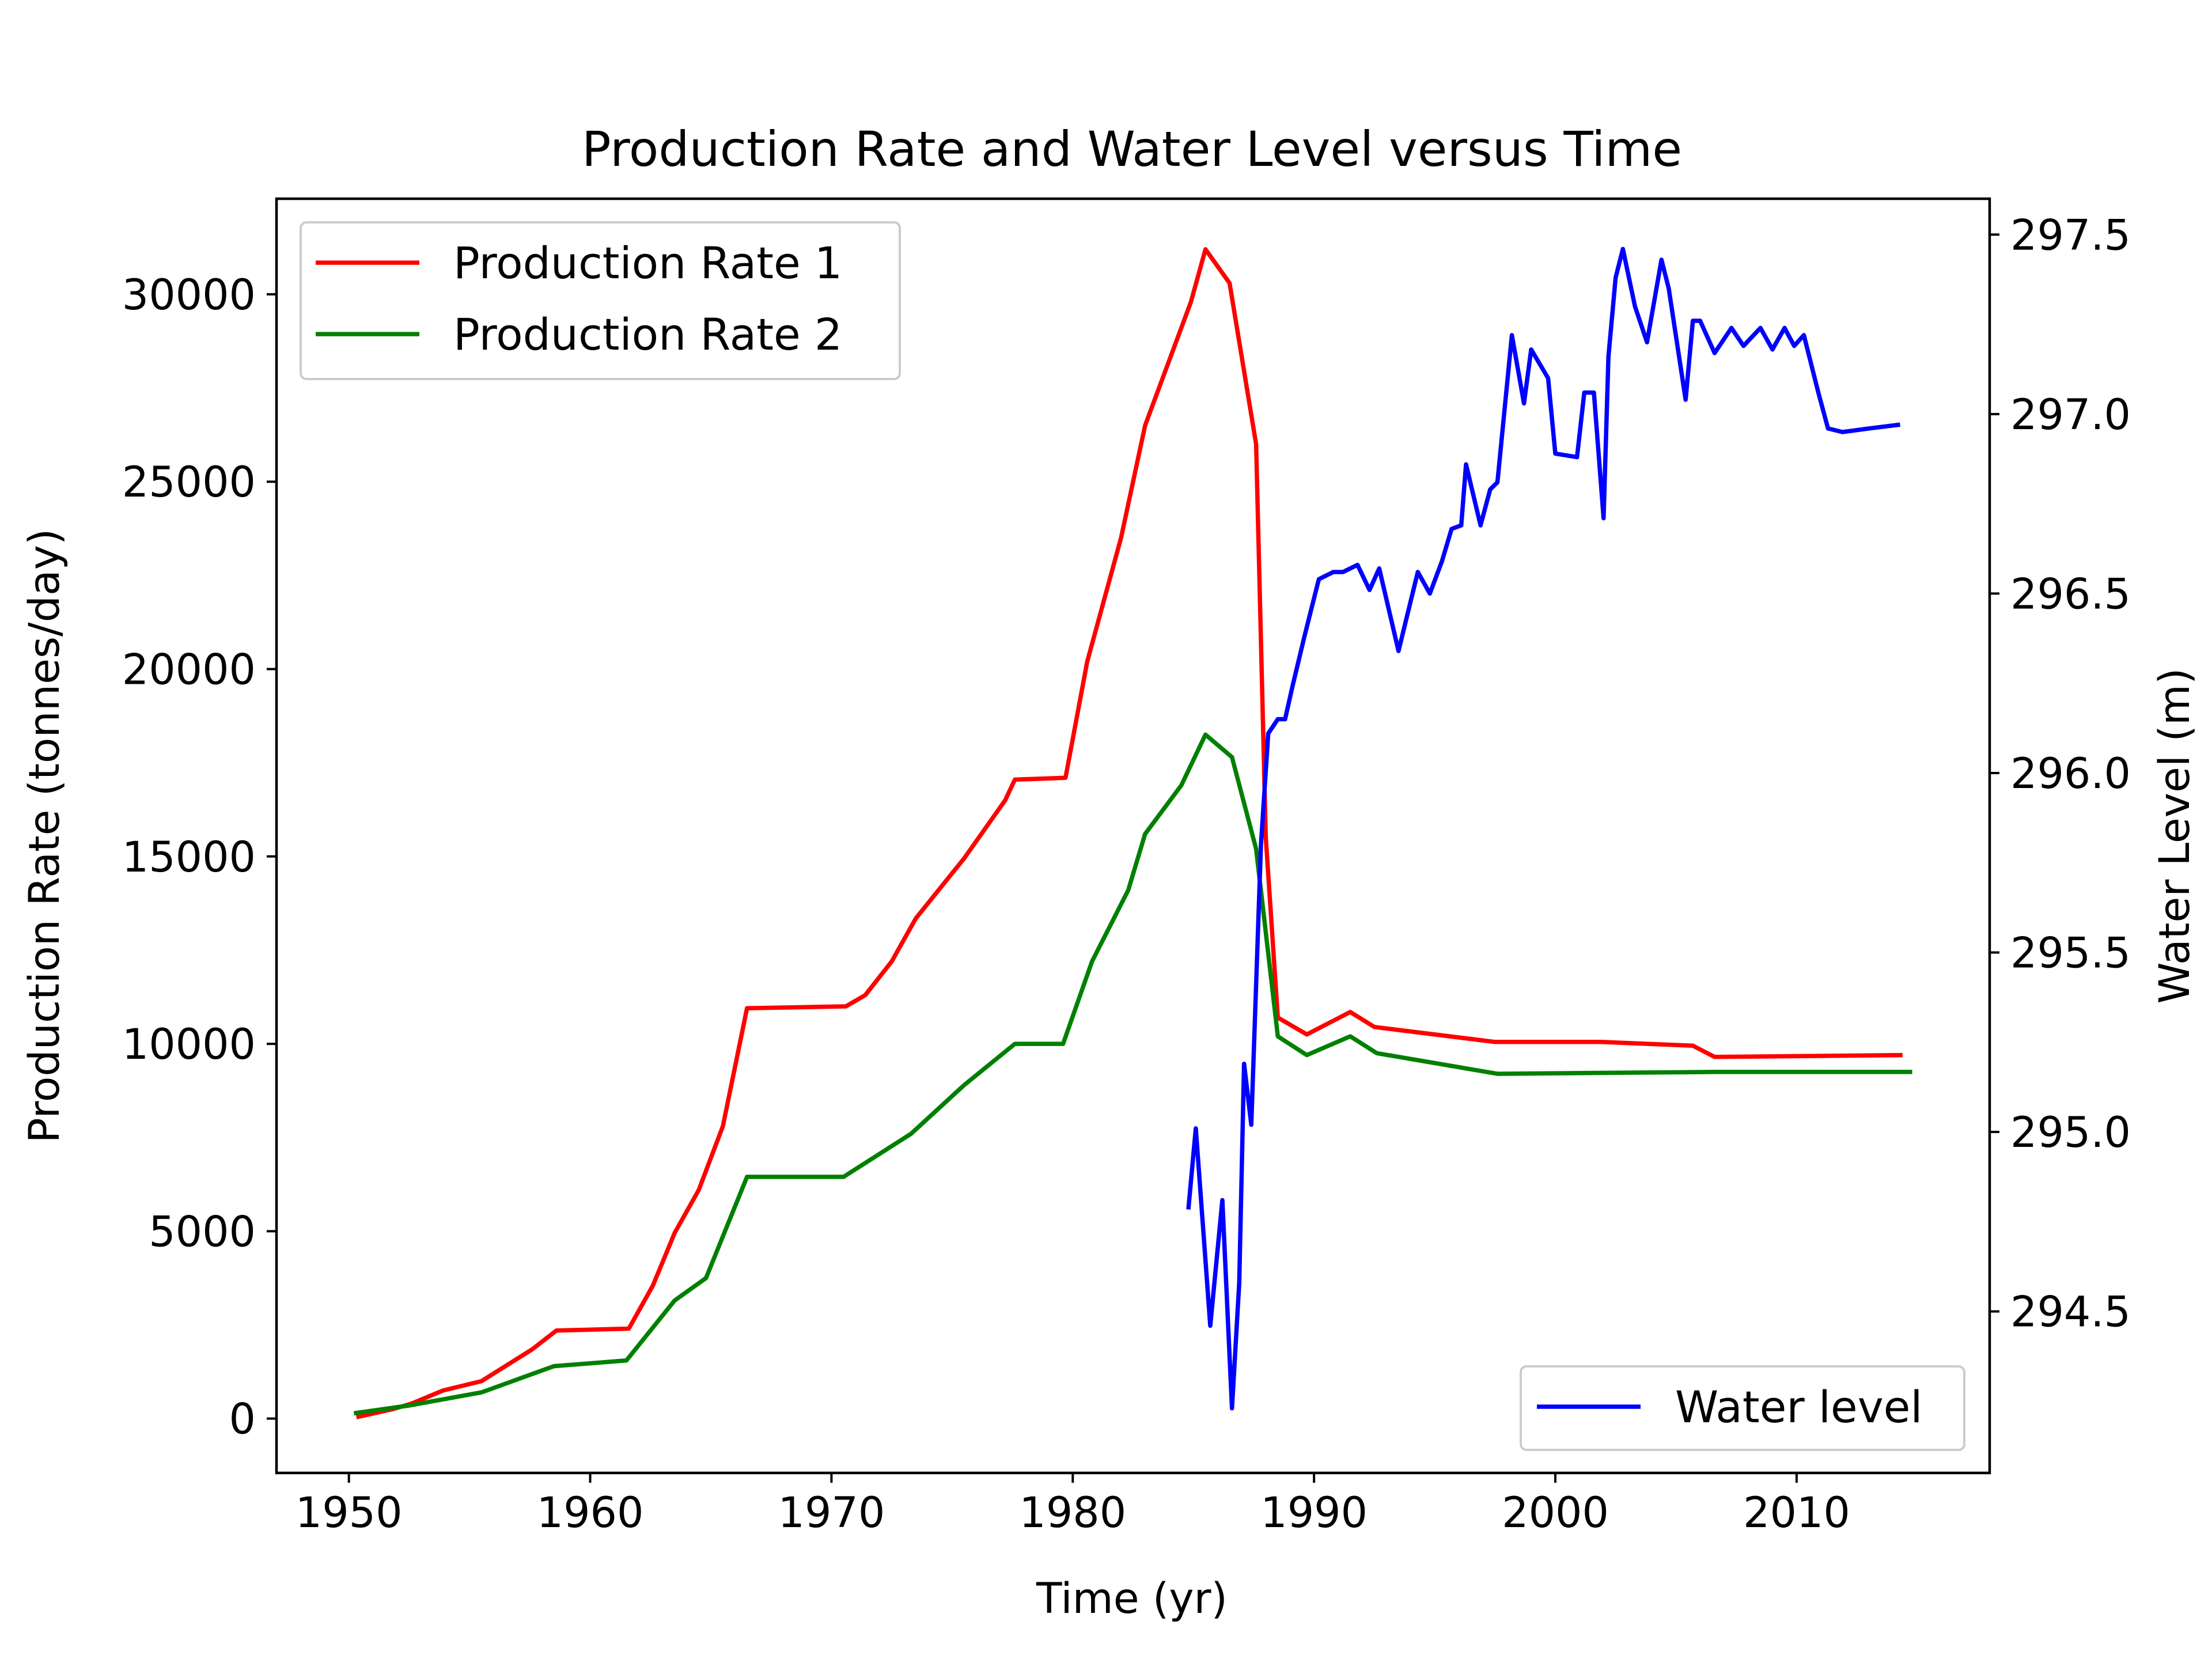 The image size is (2212, 1659). What do you see at coordinates (242, 1419) in the screenshot?
I see `y-left-tick-label: 0` at bounding box center [242, 1419].